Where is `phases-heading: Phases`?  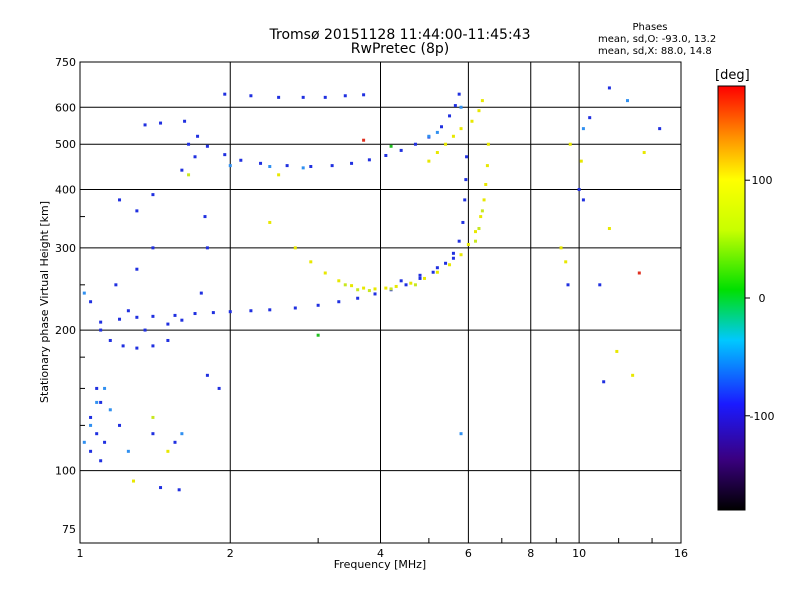 phases-heading: Phases is located at coordinates (650, 27).